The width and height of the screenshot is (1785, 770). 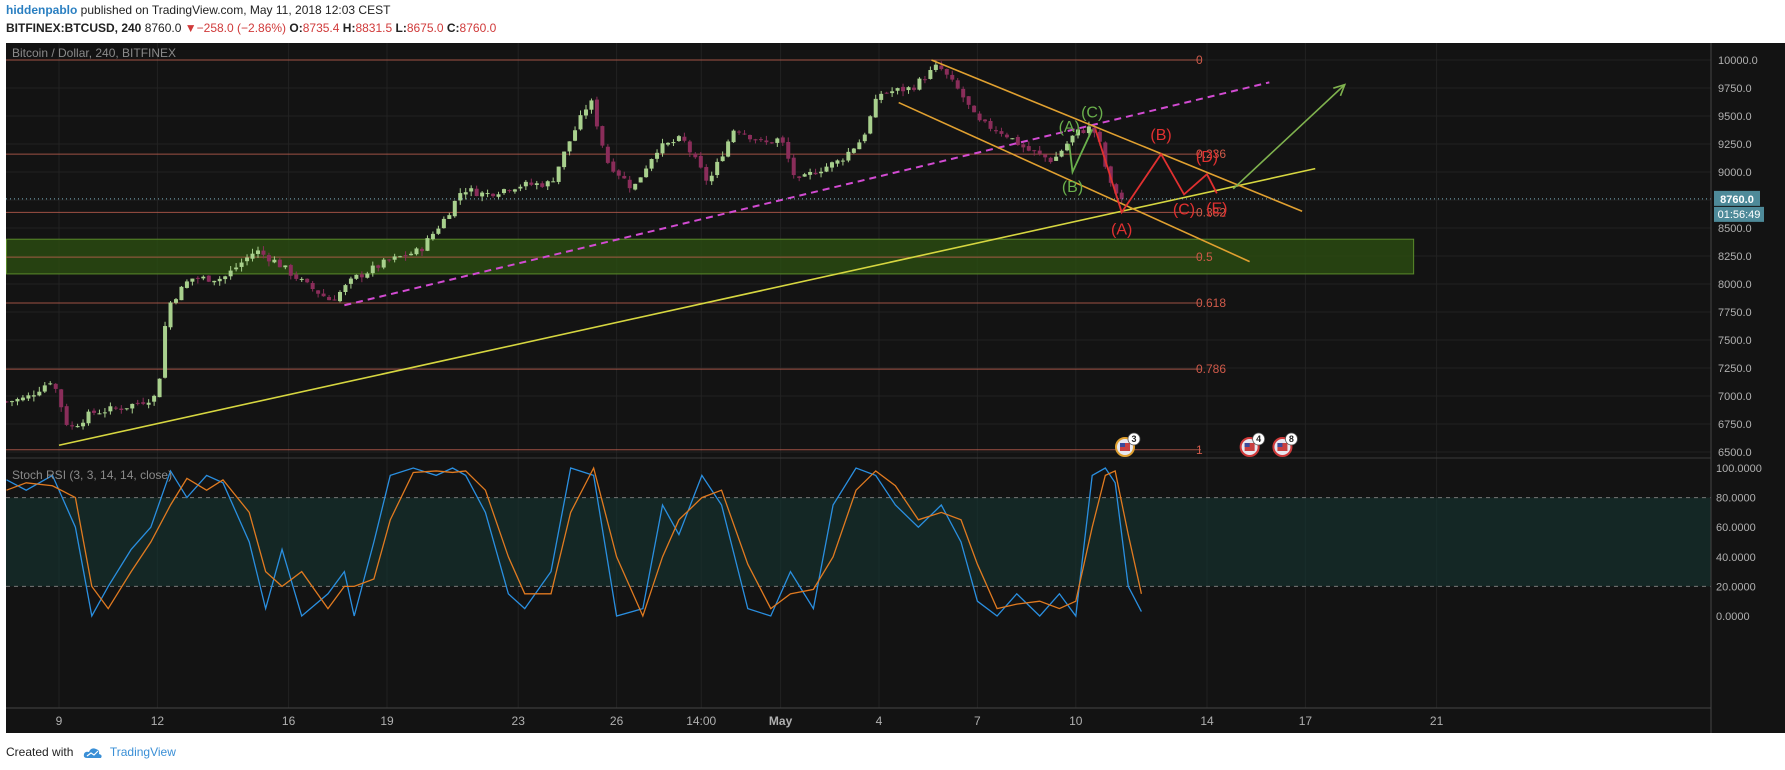 I want to click on bar-countdown-tag, so click(x=1739, y=214).